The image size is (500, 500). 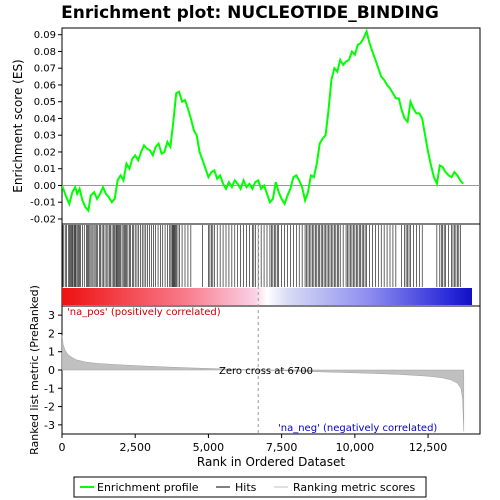 I want to click on legend-metric-label: Ranking metric scores, so click(x=354, y=487).